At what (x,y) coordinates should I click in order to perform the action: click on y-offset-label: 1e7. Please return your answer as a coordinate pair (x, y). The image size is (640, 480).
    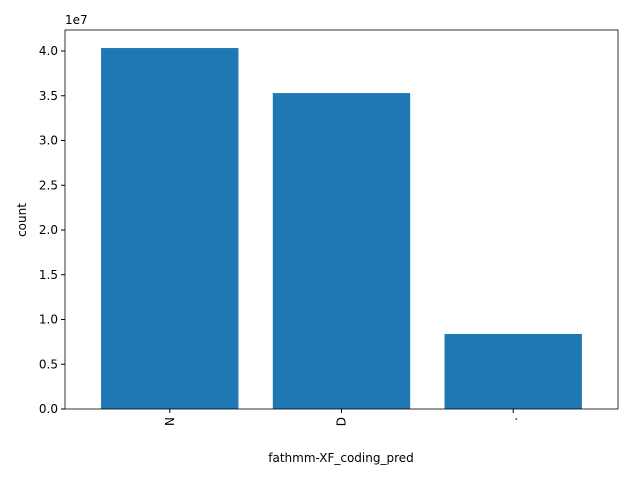
    Looking at the image, I should click on (76, 20).